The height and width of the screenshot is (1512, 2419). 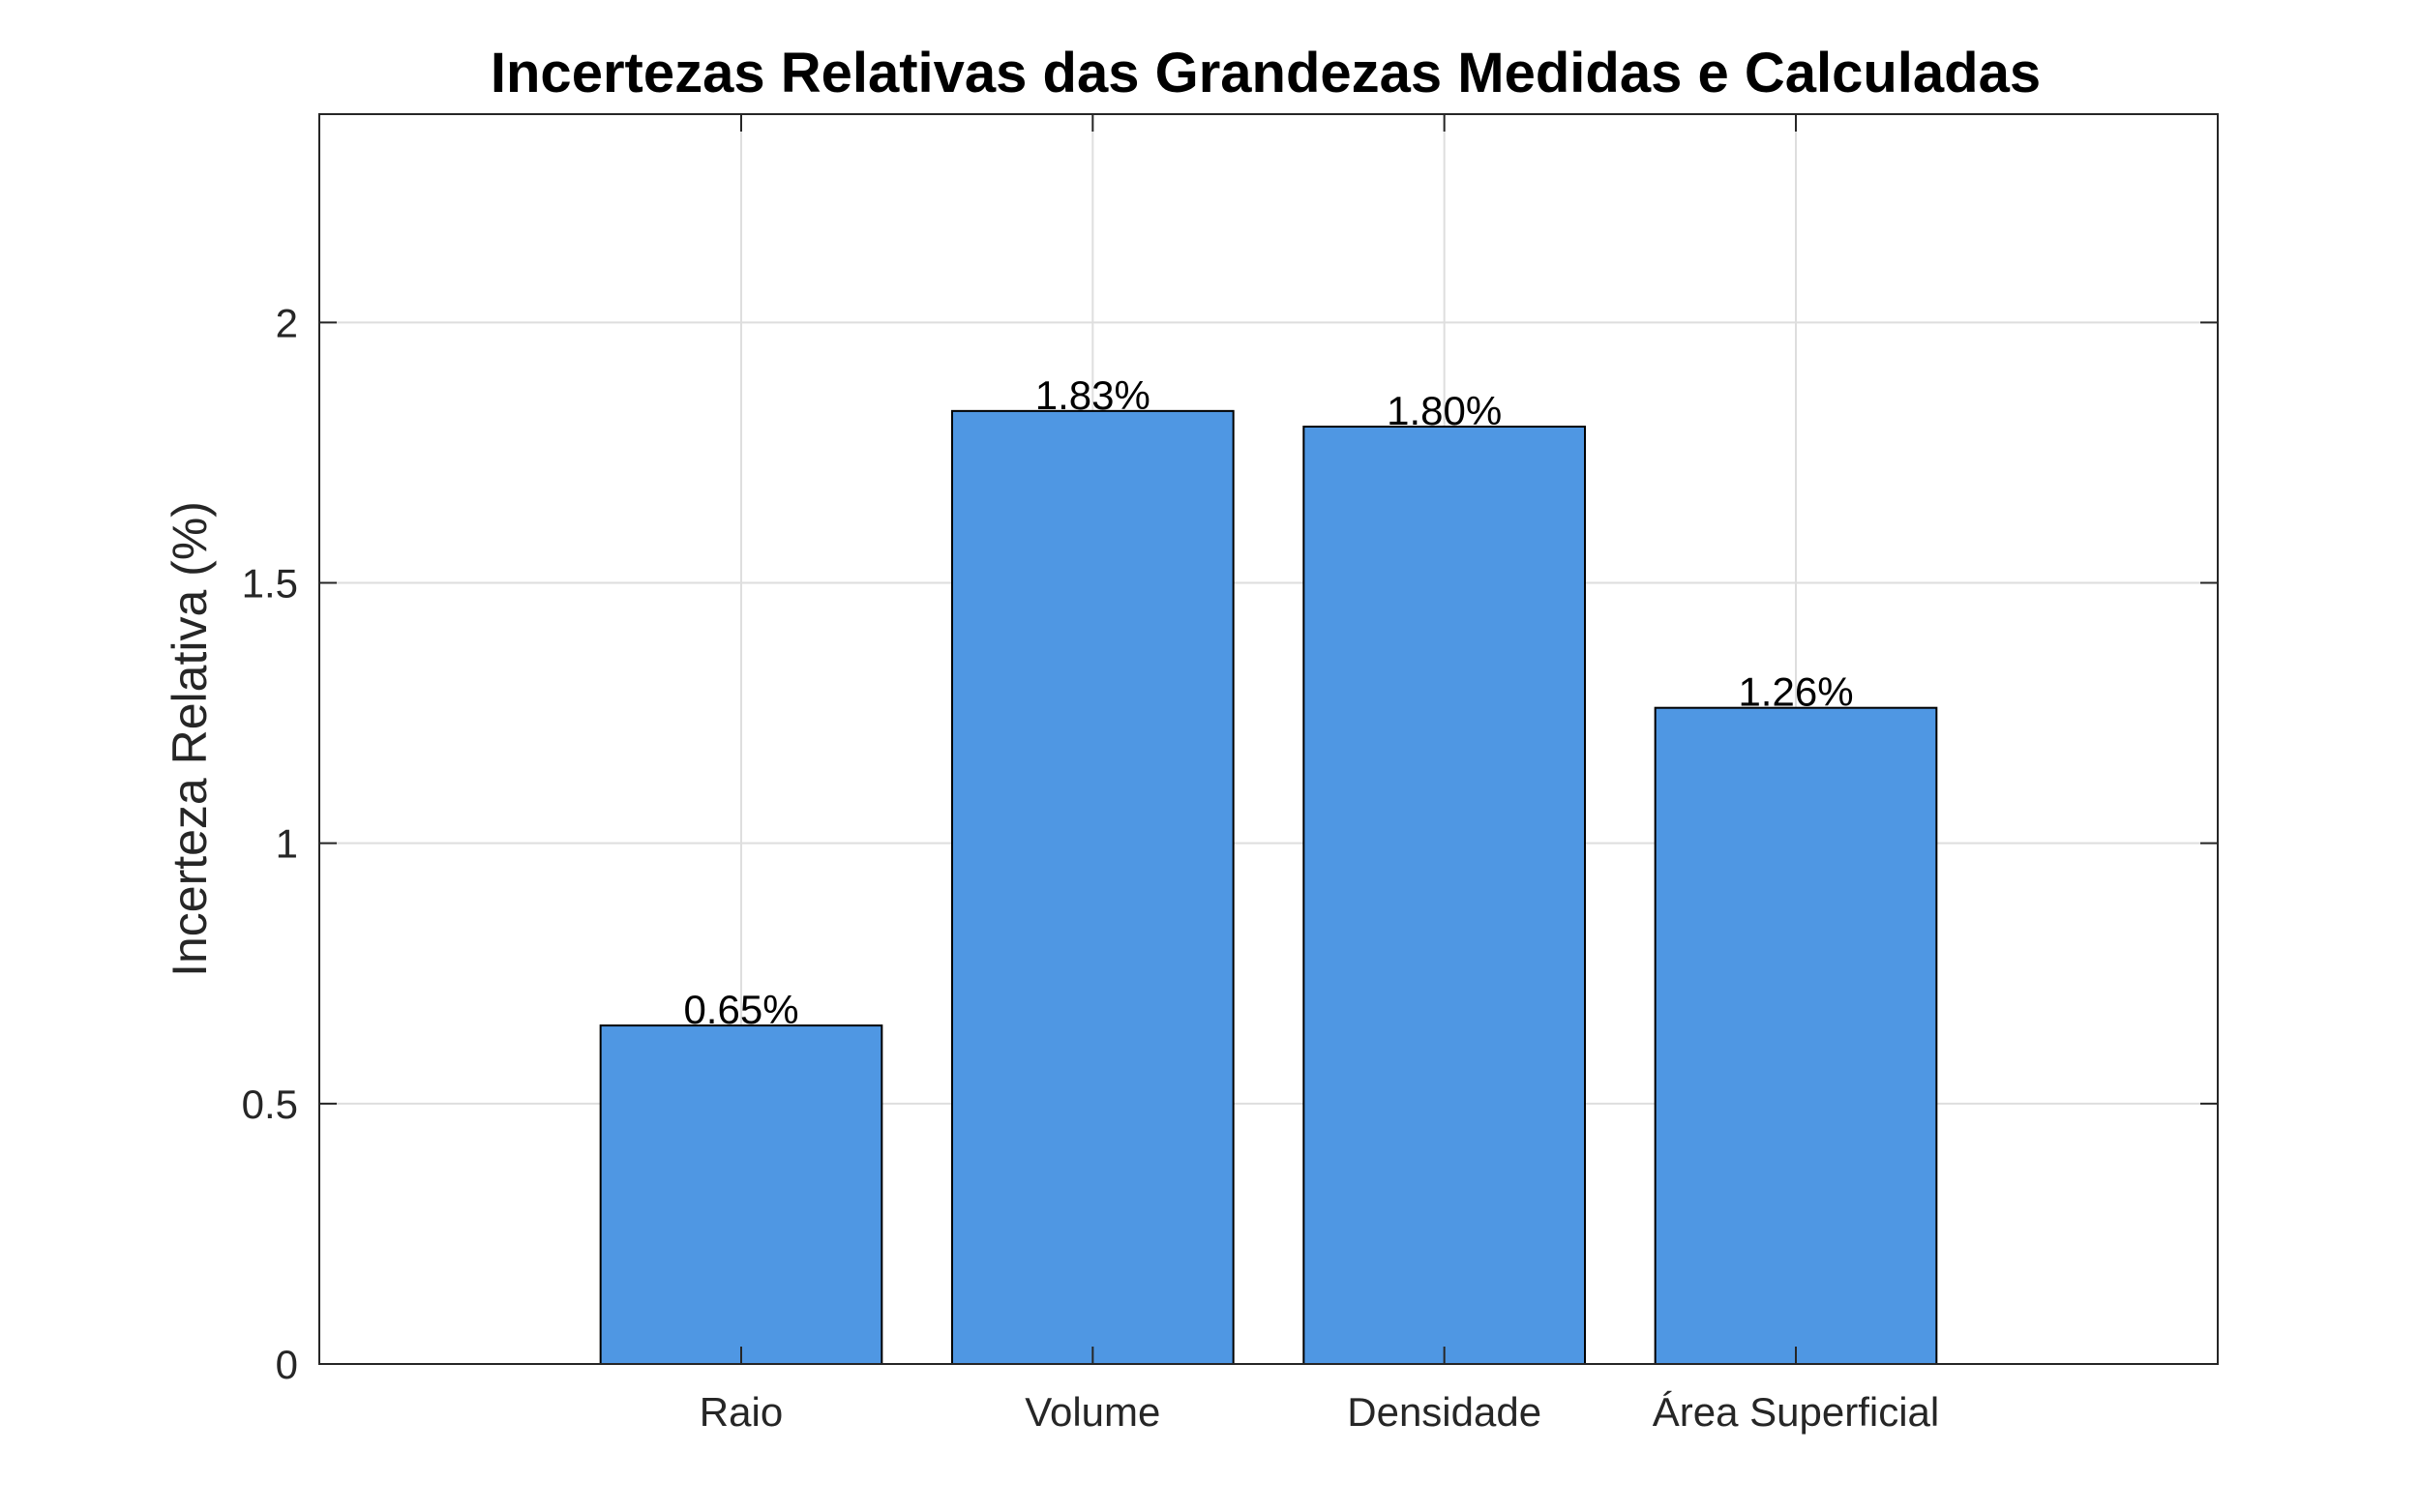 I want to click on x-tick-label: Área Superficial, so click(x=1796, y=1412).